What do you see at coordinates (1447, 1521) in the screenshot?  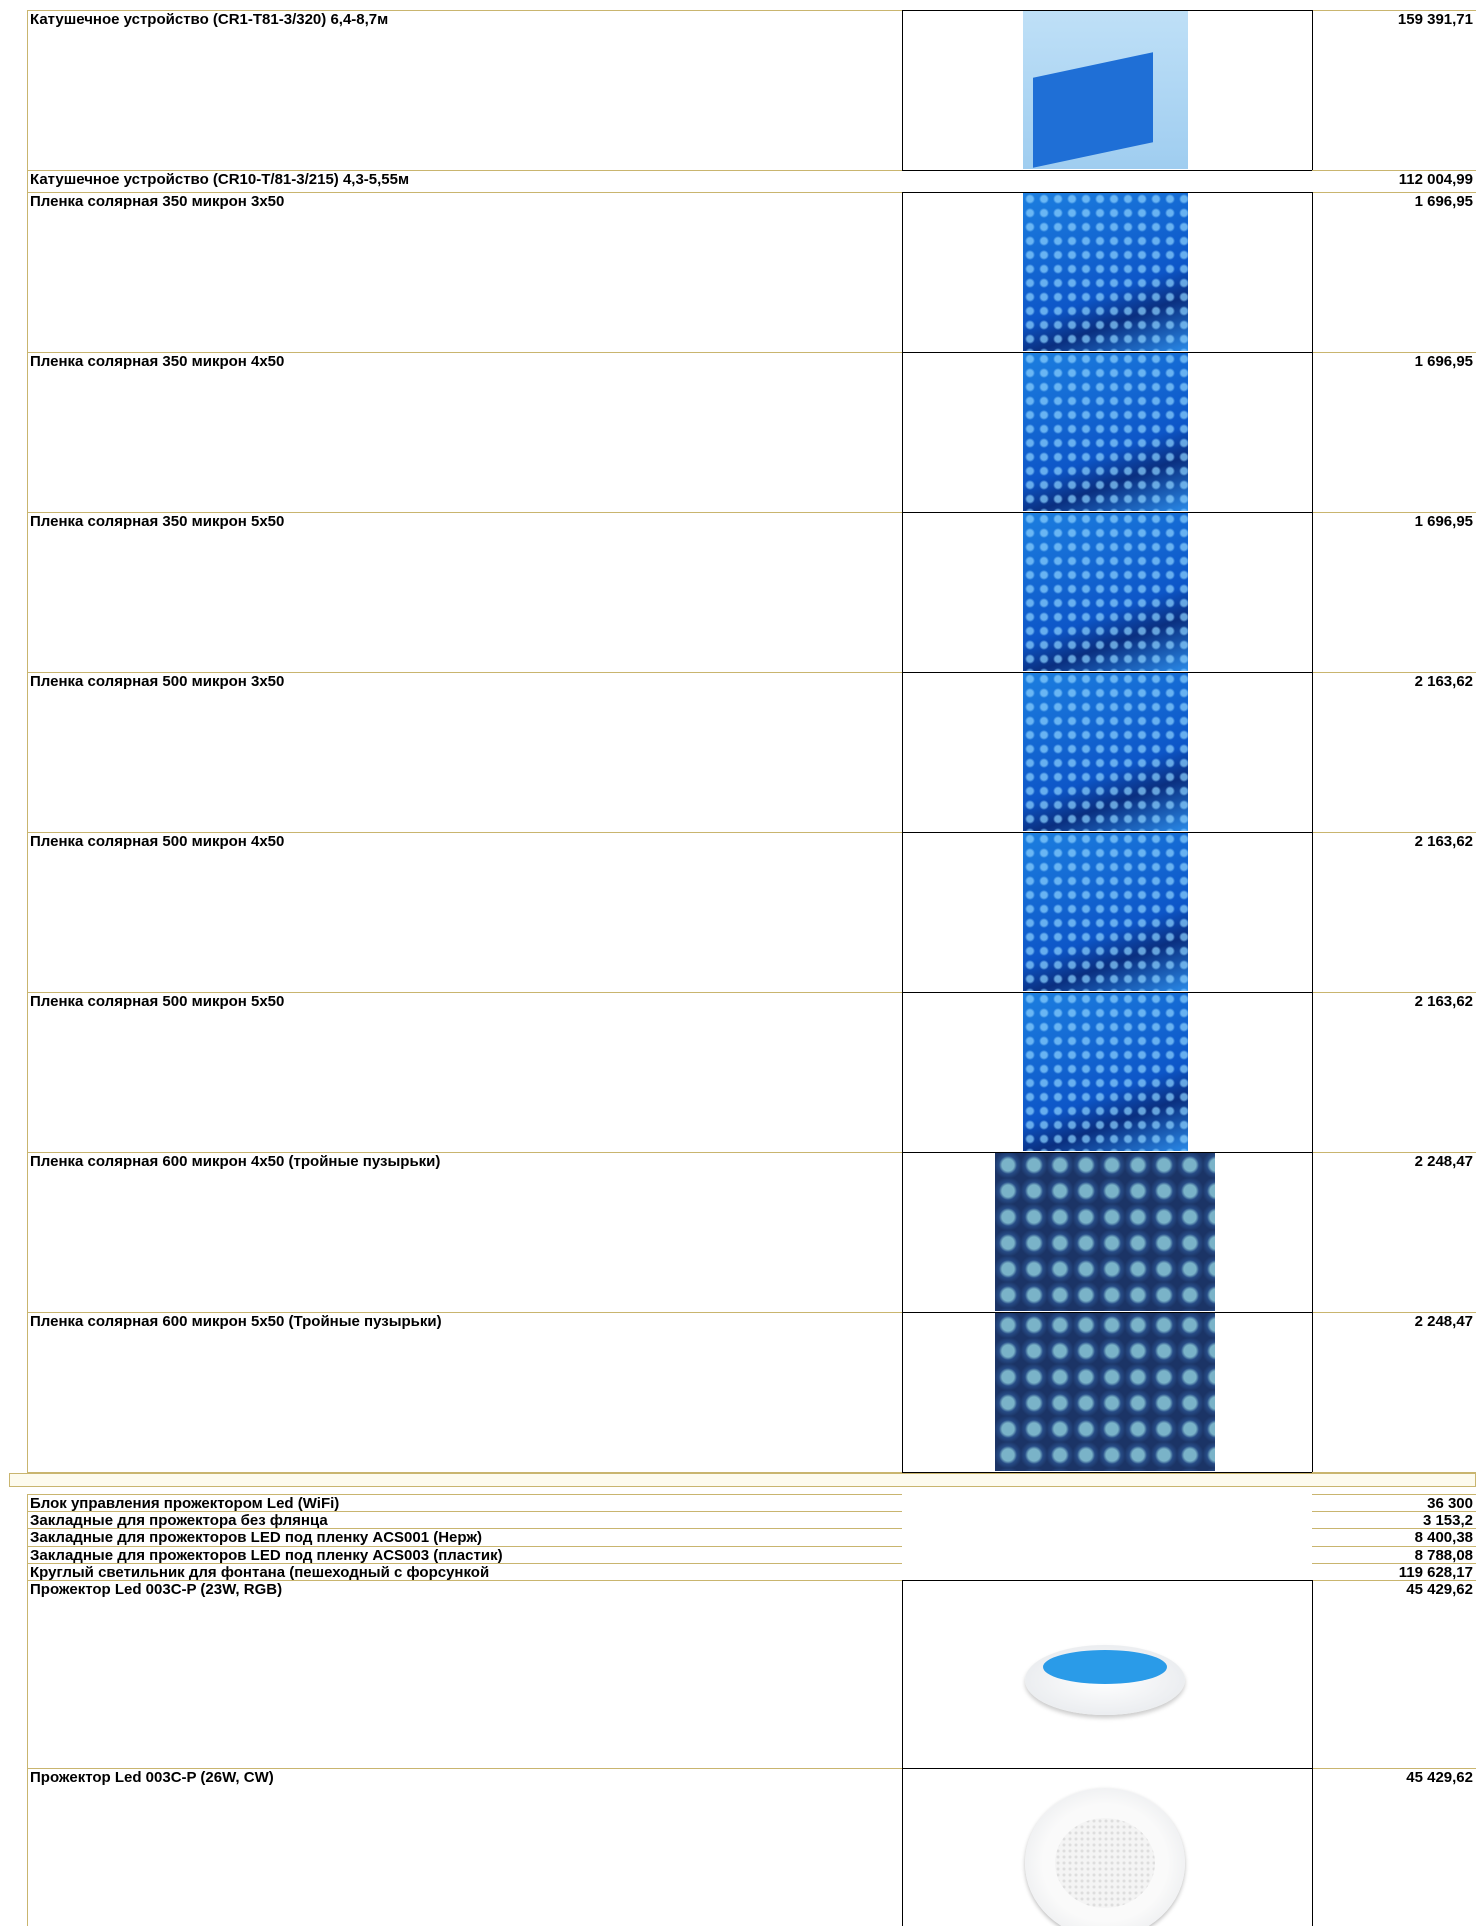 I see `item-price: 3 153,2` at bounding box center [1447, 1521].